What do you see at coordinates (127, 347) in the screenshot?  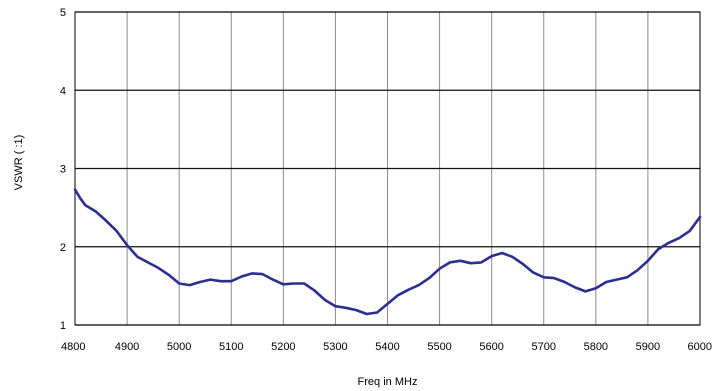 I see `x-tick-label: 4900` at bounding box center [127, 347].